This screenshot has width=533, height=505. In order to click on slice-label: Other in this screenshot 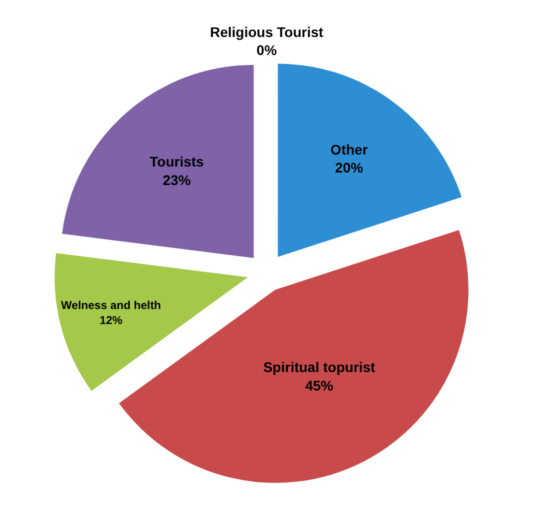, I will do `click(349, 149)`.